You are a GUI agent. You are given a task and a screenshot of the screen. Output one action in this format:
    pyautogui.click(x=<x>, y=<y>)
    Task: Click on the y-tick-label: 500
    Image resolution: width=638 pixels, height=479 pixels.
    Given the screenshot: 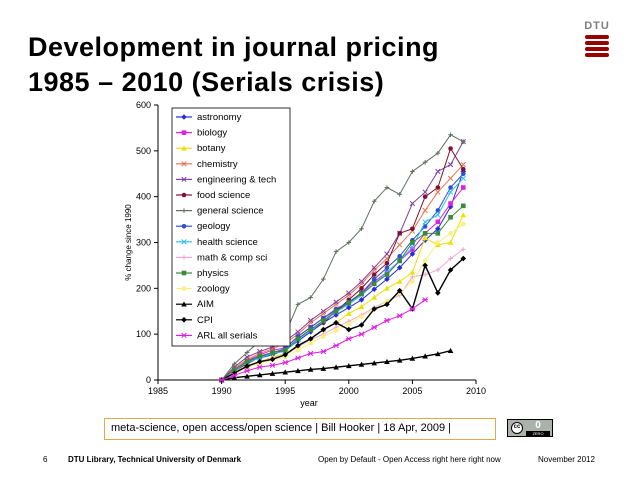 What is the action you would take?
    pyautogui.click(x=143, y=151)
    